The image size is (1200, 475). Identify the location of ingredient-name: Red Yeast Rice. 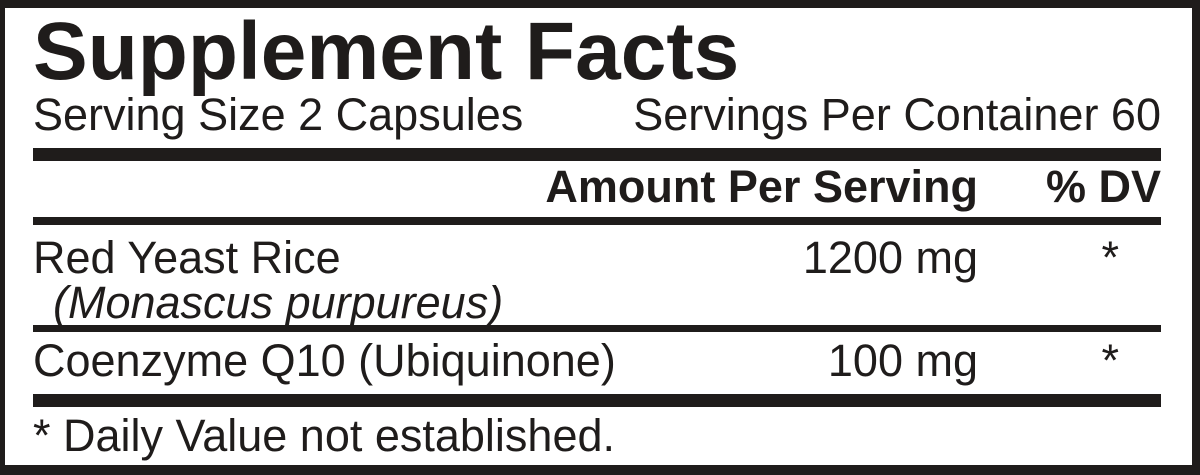
(187, 257).